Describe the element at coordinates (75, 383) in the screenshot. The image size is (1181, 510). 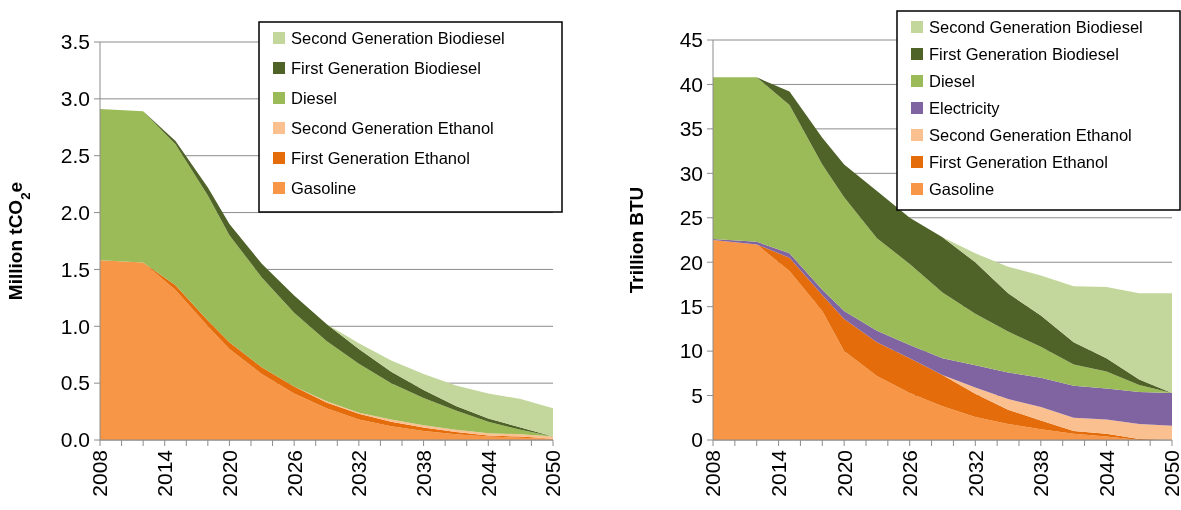
I see `y-tick-label: 0.5` at that location.